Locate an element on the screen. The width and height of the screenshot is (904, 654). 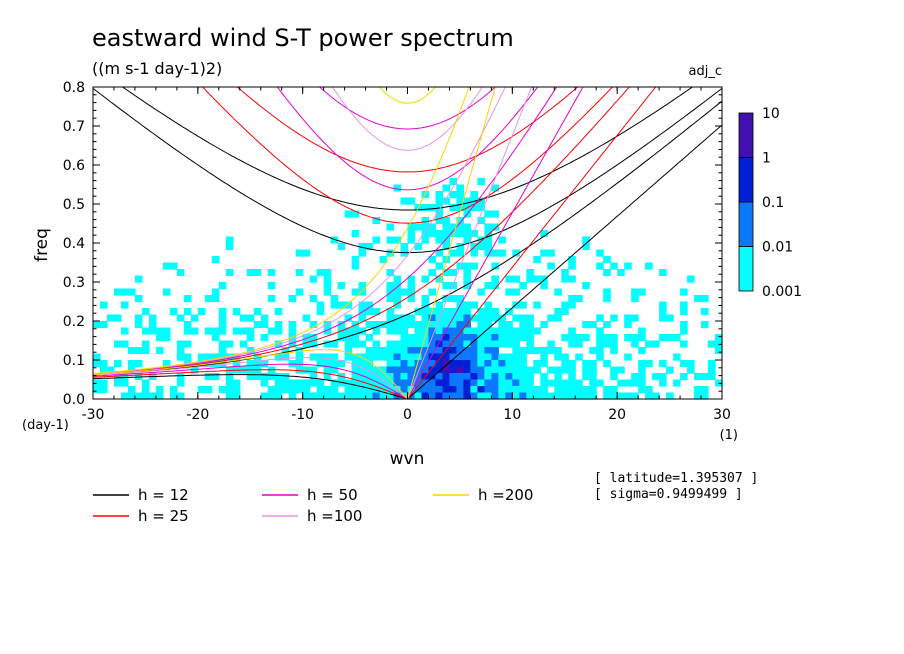
kelvin-curve is located at coordinates (532, 243).